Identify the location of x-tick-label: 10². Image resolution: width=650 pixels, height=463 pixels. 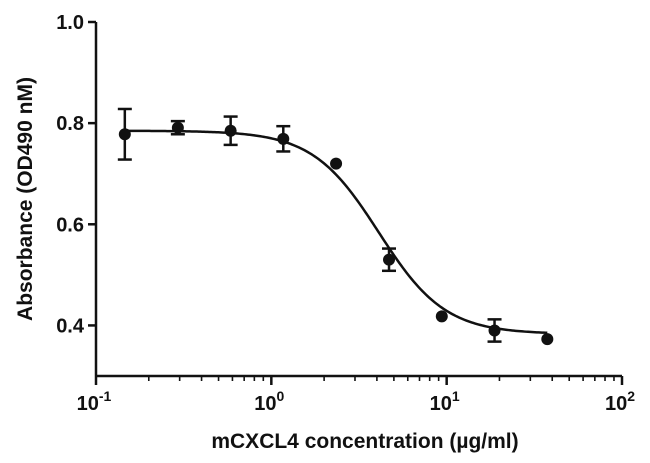
(620, 401).